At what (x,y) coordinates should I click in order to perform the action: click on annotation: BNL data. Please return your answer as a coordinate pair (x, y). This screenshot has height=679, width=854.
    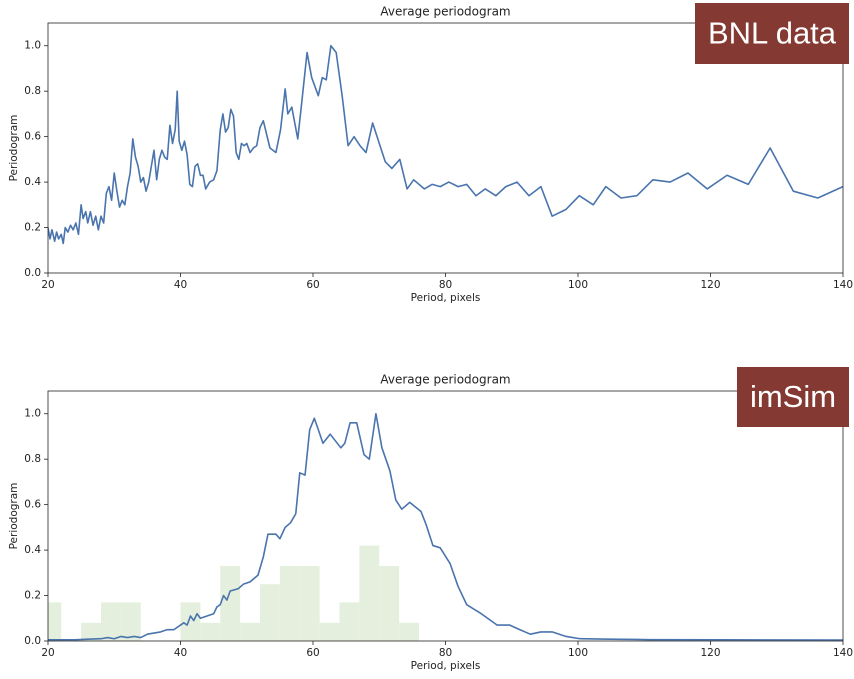
    Looking at the image, I should click on (772, 33).